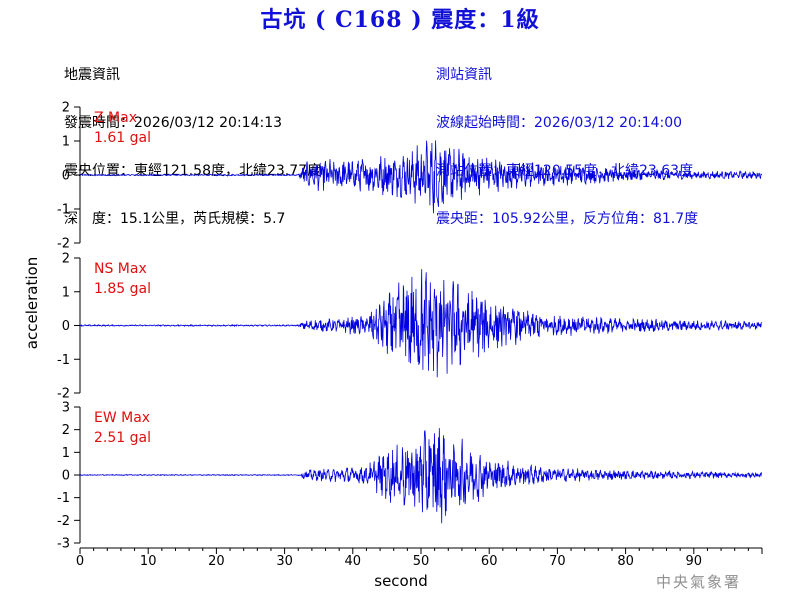 The width and height of the screenshot is (800, 600). What do you see at coordinates (32, 303) in the screenshot?
I see `y-axis-title: acceleration` at bounding box center [32, 303].